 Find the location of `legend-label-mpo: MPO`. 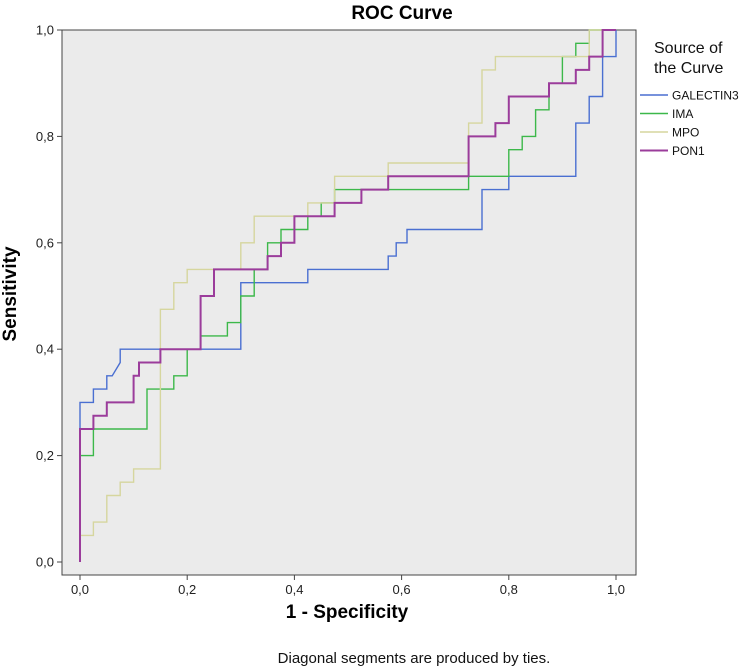

legend-label-mpo: MPO is located at coordinates (685, 133).